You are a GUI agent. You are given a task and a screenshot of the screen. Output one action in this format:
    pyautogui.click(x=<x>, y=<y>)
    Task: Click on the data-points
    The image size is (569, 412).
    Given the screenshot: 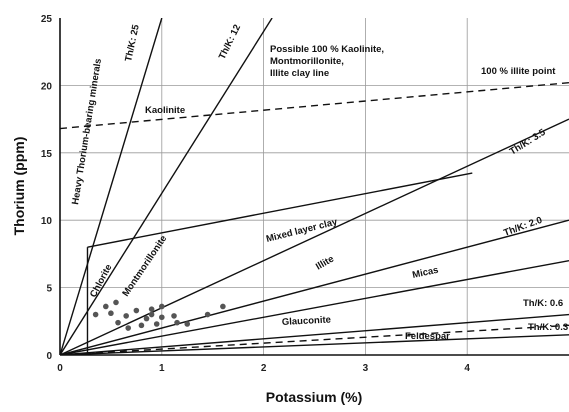 What is the action you would take?
    pyautogui.click(x=159, y=315)
    